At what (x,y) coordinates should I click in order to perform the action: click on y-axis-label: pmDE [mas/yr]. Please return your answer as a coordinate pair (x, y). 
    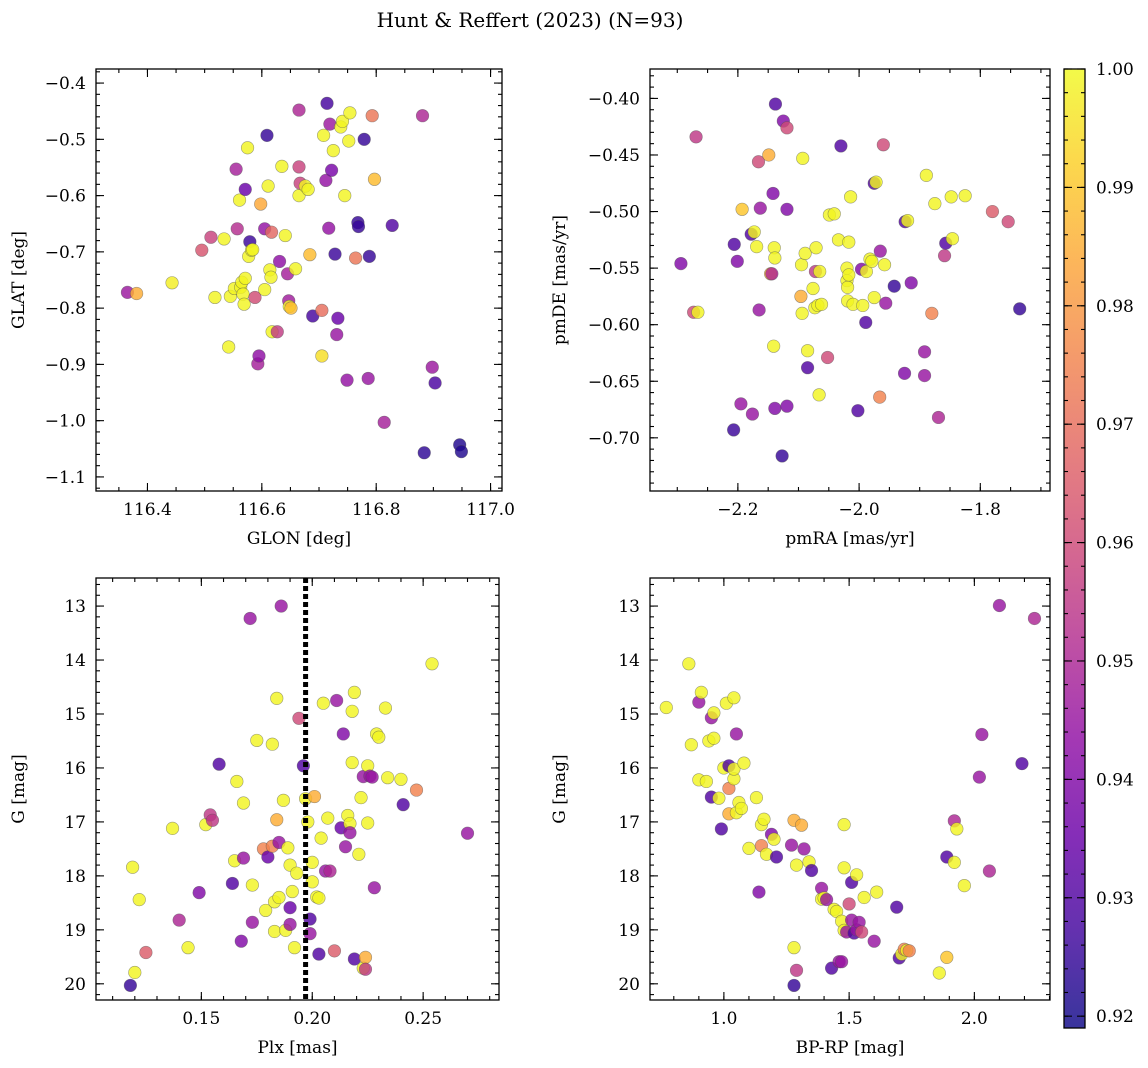
    Looking at the image, I should click on (560, 280).